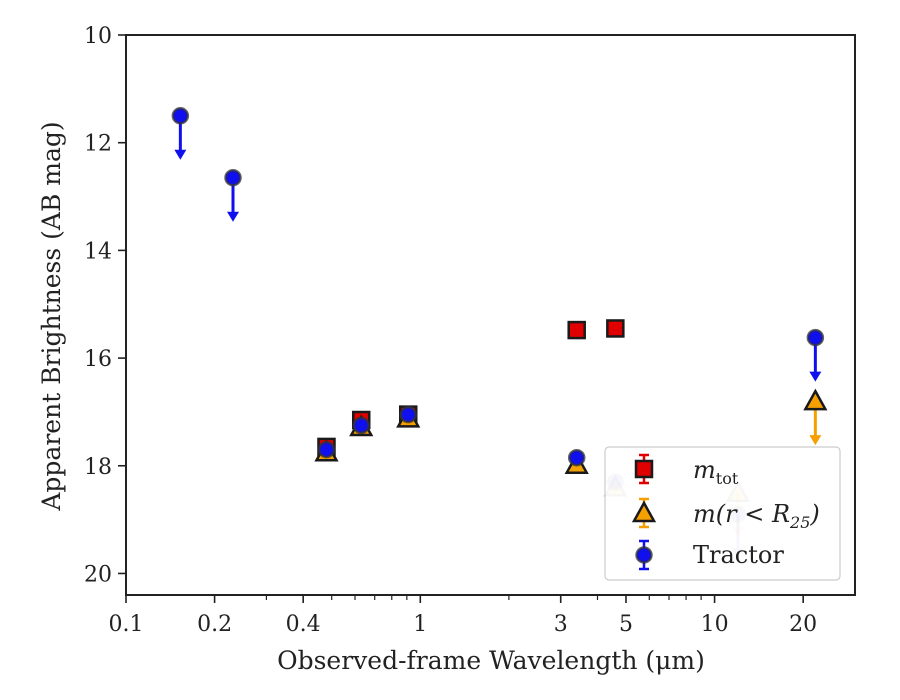 The width and height of the screenshot is (900, 700). What do you see at coordinates (803, 624) in the screenshot?
I see `x-tick-label: 20` at bounding box center [803, 624].